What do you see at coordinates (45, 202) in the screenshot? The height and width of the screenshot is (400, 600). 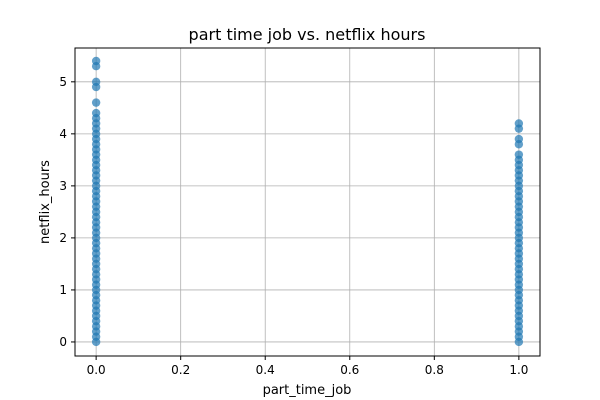 I see `y-axis-label: netflix_hours` at bounding box center [45, 202].